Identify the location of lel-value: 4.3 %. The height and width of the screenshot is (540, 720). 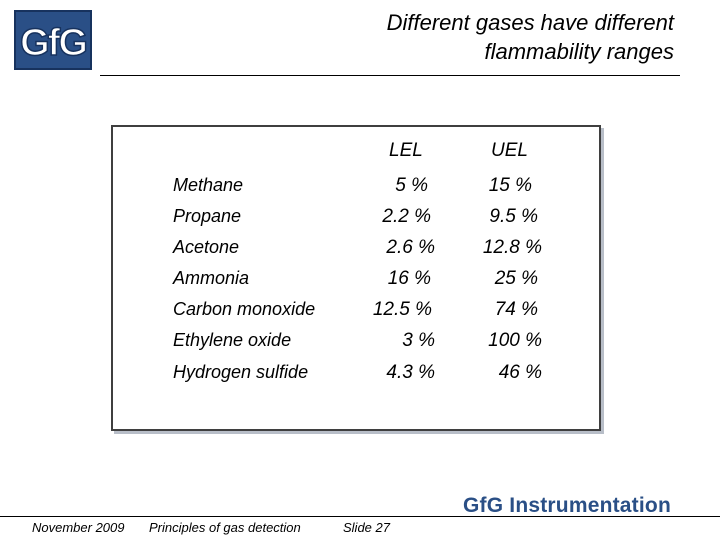
(410, 372).